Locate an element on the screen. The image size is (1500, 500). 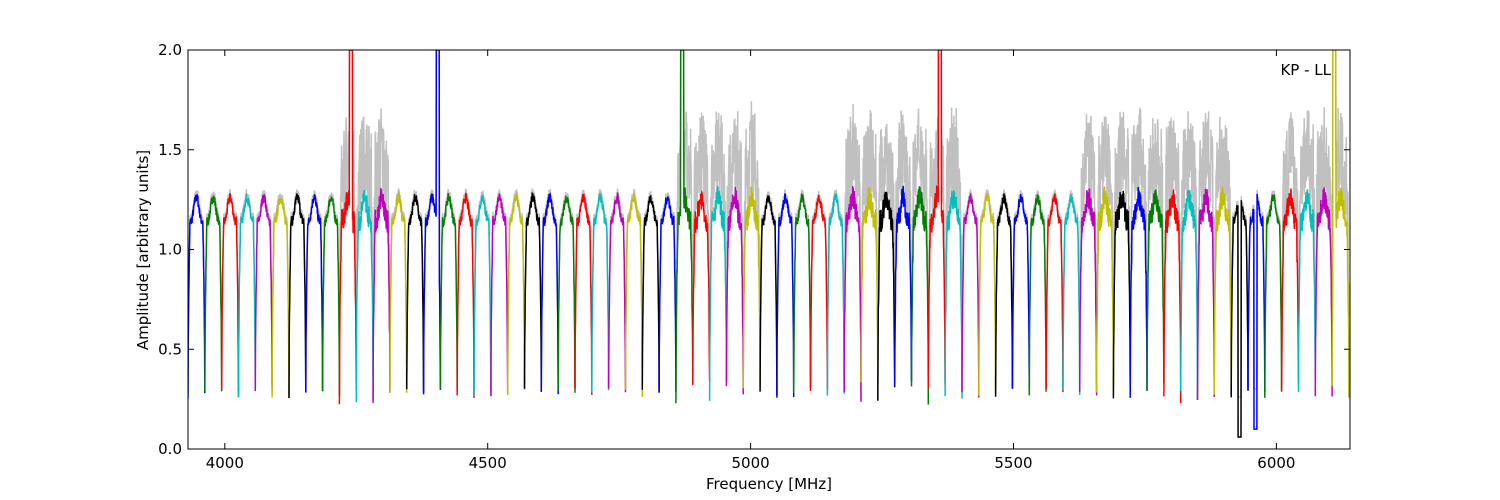
x-tick-label: 5500 is located at coordinates (1013, 463).